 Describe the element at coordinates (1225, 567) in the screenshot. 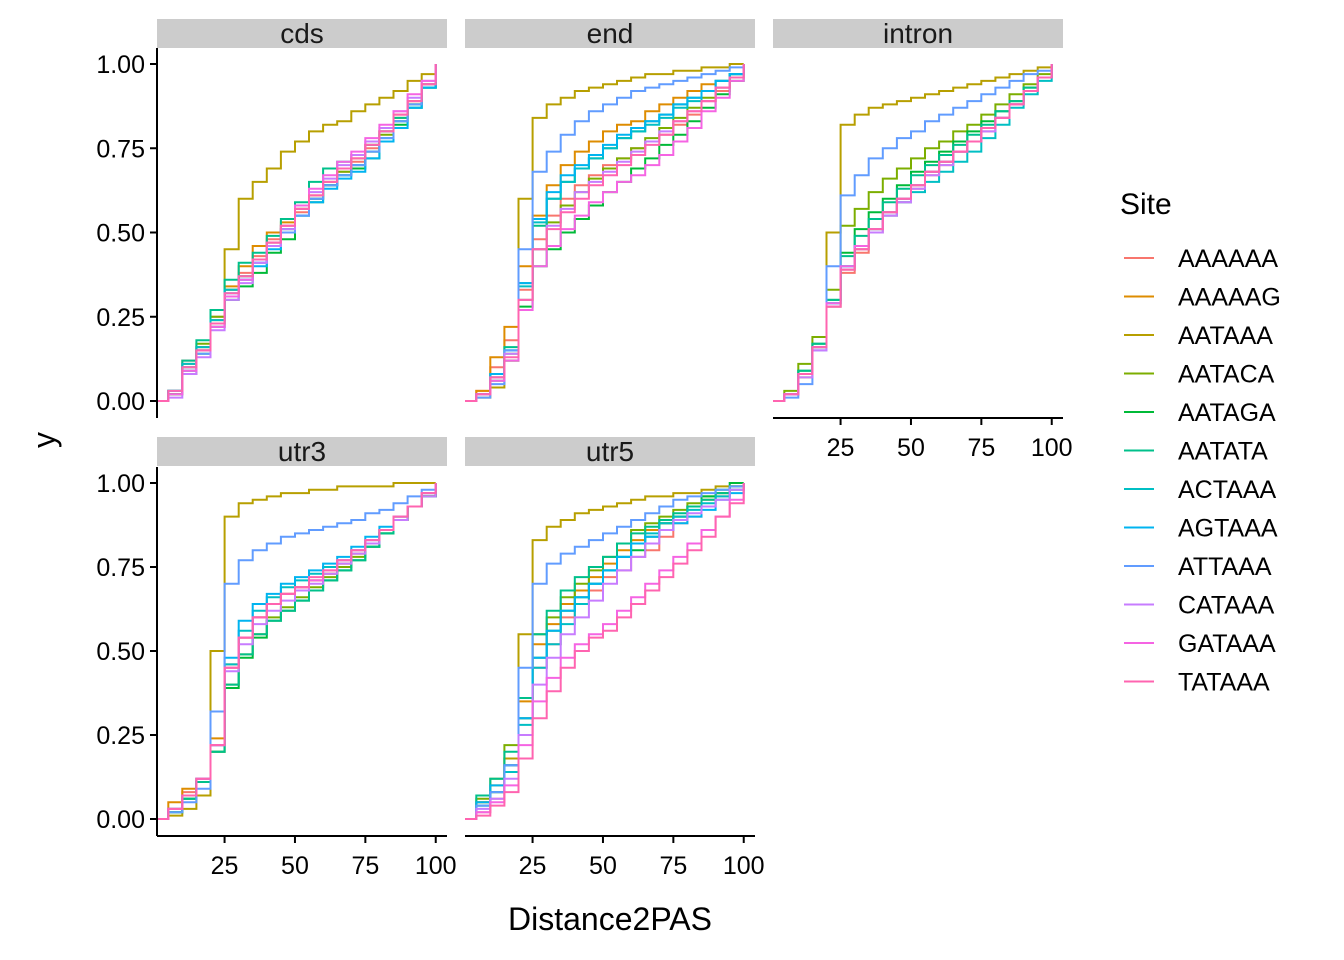

I see `legend-label: ATTAAA` at that location.